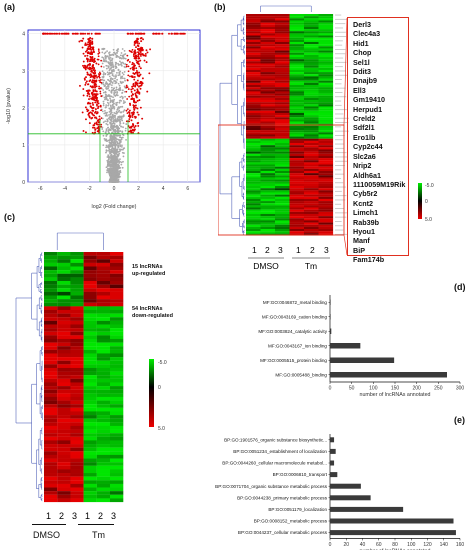  Describe the element at coordinates (369, 260) in the screenshot. I see `gene-label: Fam174b` at that location.